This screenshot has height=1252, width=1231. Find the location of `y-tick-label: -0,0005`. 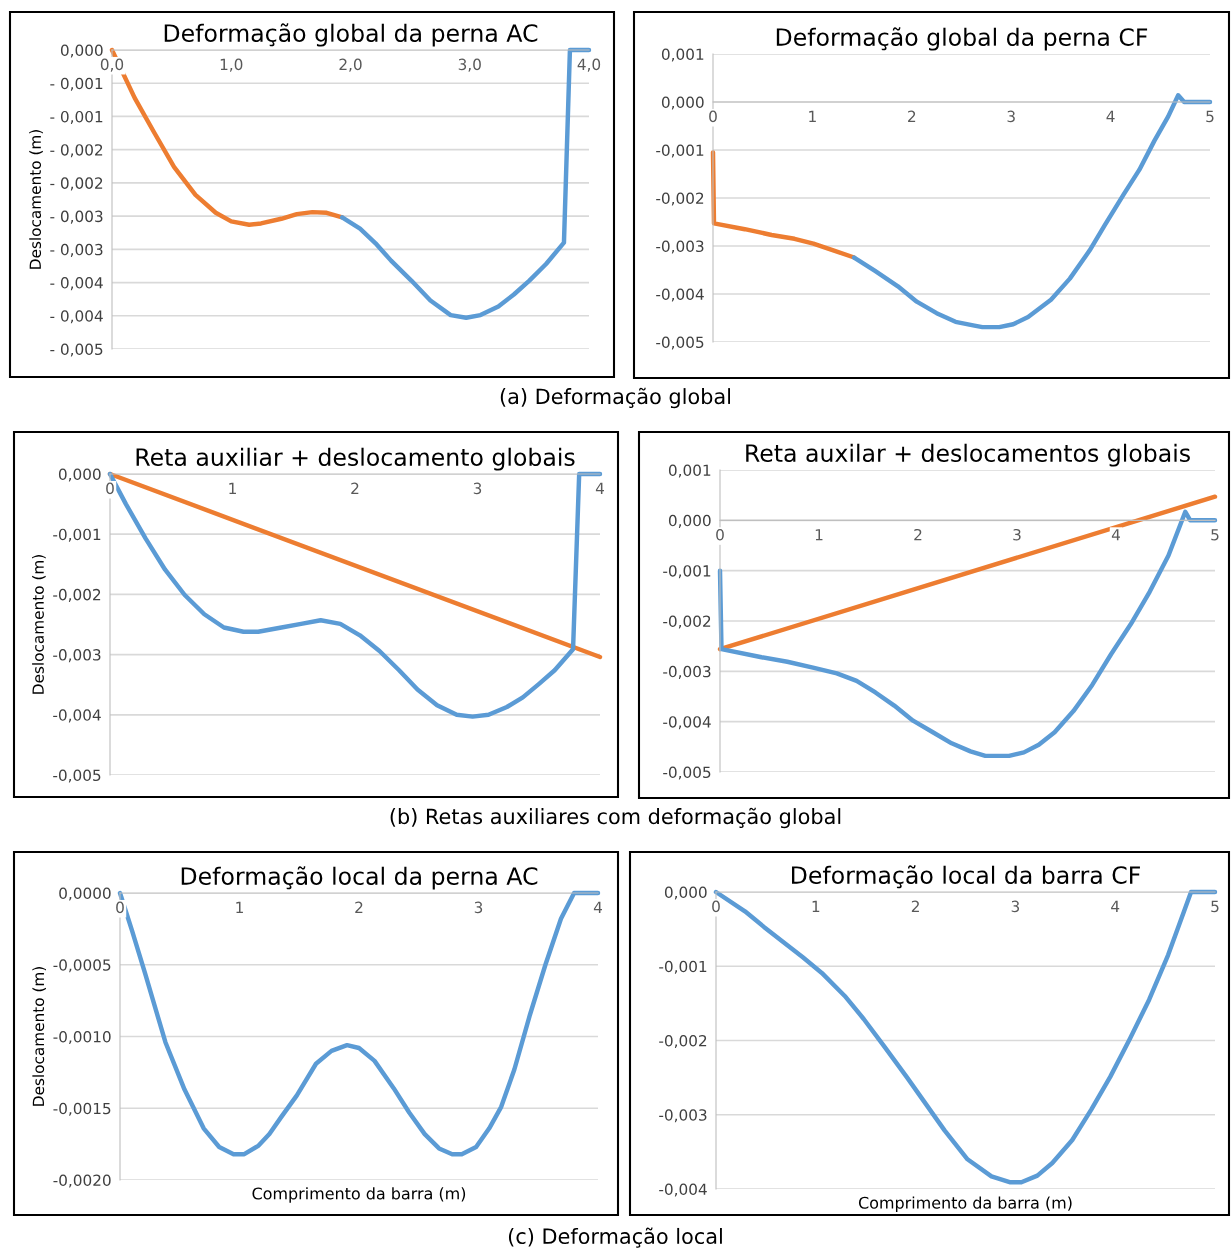

y-tick-label: -0,0005 is located at coordinates (82, 966).